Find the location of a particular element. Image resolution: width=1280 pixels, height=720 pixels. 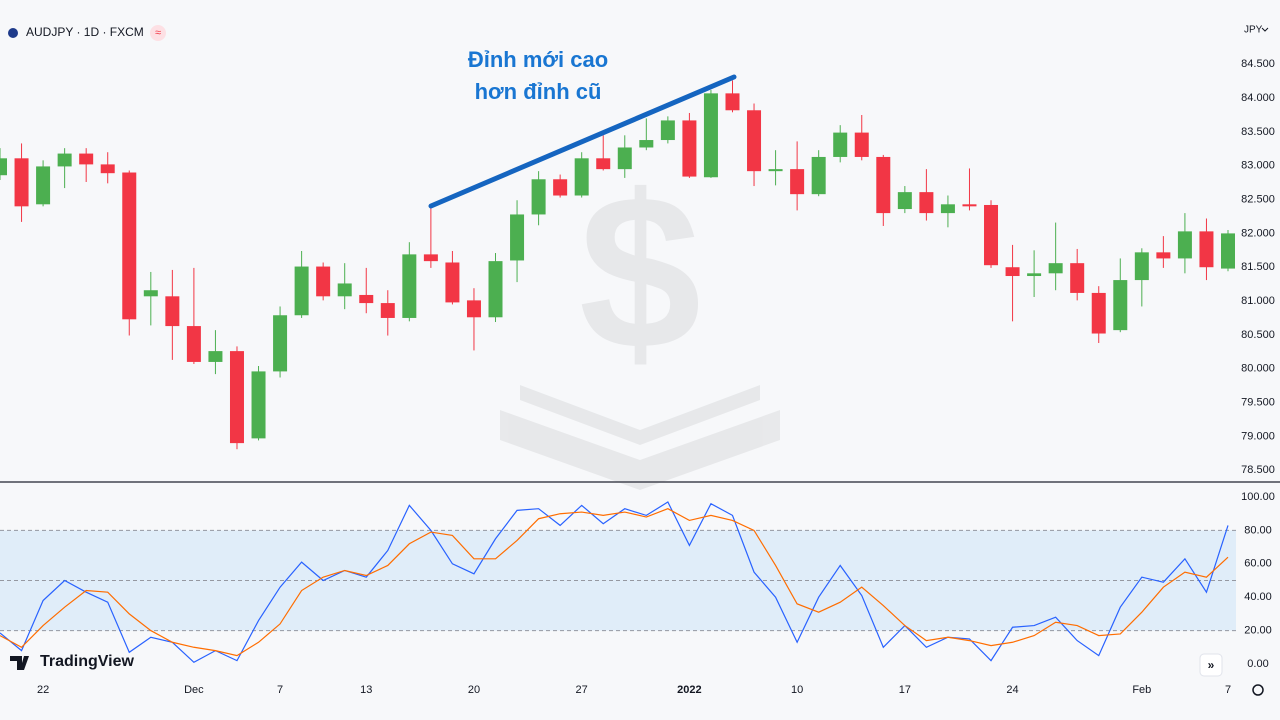

y-tick-label: 80.000 is located at coordinates (1258, 369).